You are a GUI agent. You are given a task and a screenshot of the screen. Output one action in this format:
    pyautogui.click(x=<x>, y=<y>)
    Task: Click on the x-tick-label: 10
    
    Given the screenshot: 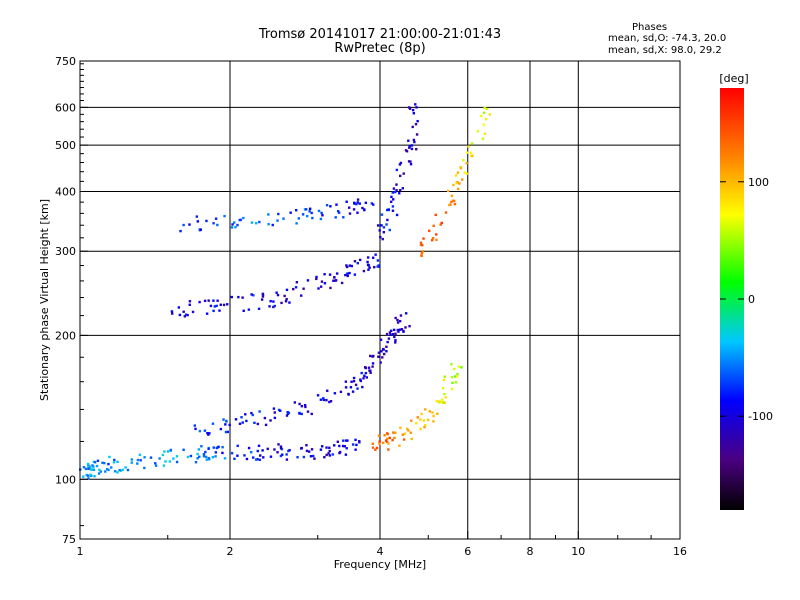 What is the action you would take?
    pyautogui.click(x=578, y=551)
    